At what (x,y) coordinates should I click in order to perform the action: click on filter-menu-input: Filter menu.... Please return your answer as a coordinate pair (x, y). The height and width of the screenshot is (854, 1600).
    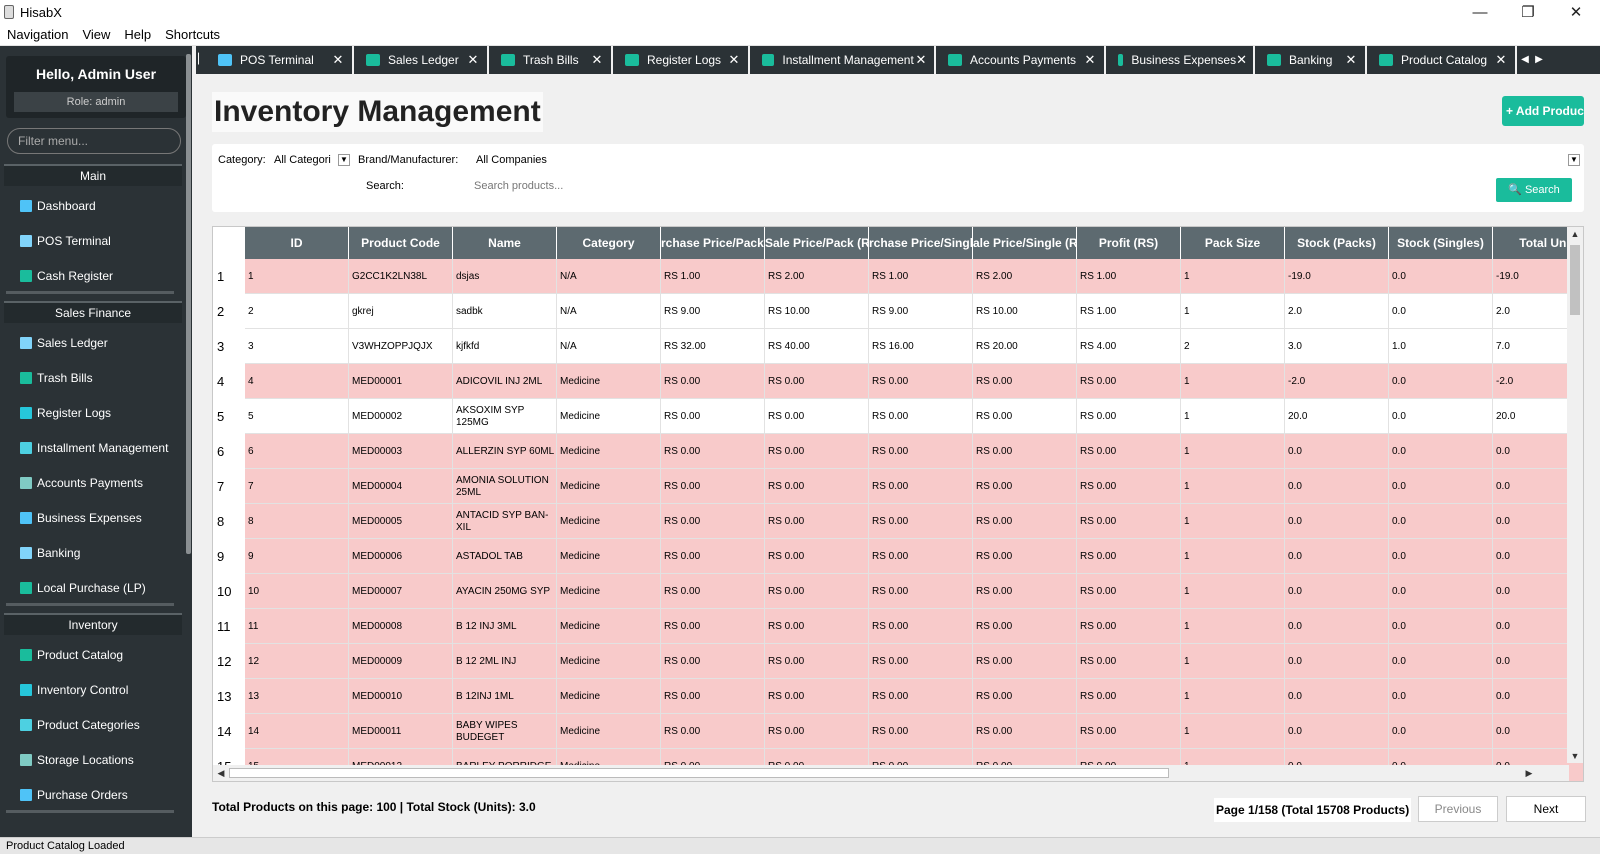
    Looking at the image, I should click on (94, 141).